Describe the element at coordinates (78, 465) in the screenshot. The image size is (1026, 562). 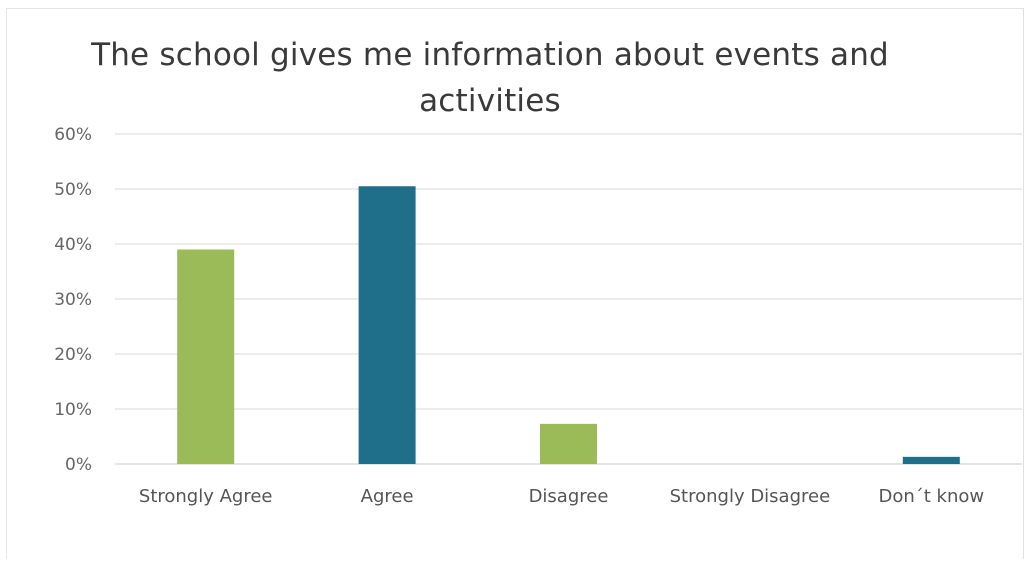
I see `y-tick-label: 0%` at that location.